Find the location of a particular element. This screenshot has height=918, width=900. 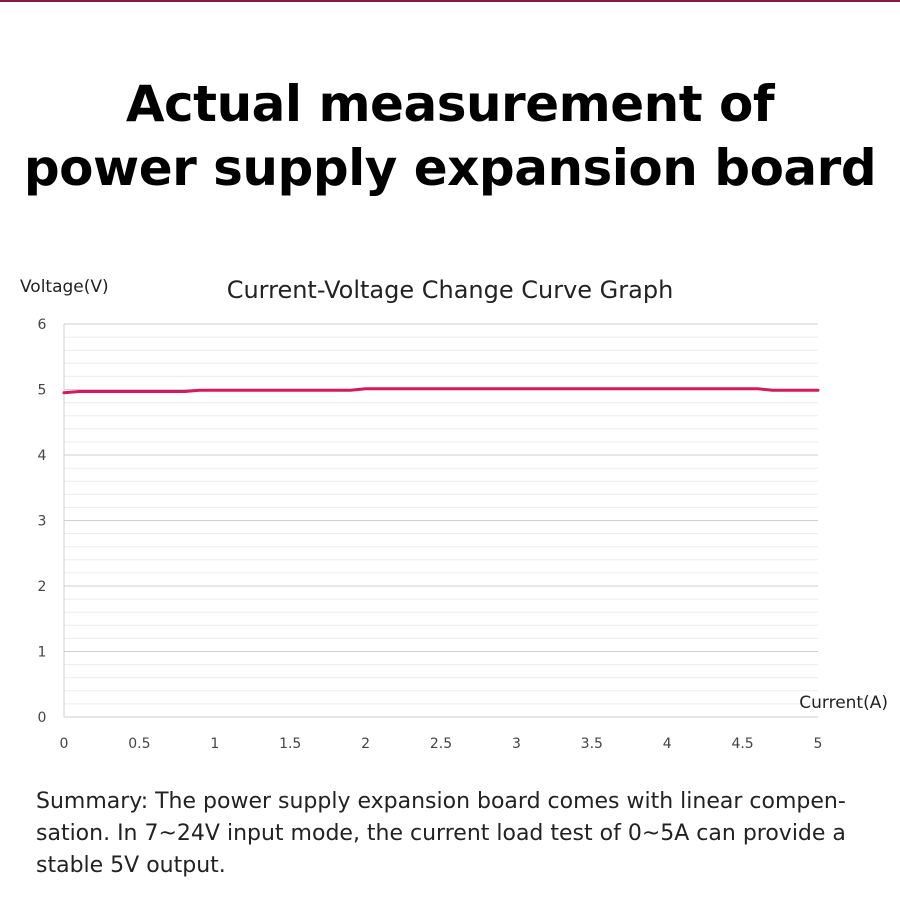

heading-line-1: Actual measurement of is located at coordinates (450, 104).